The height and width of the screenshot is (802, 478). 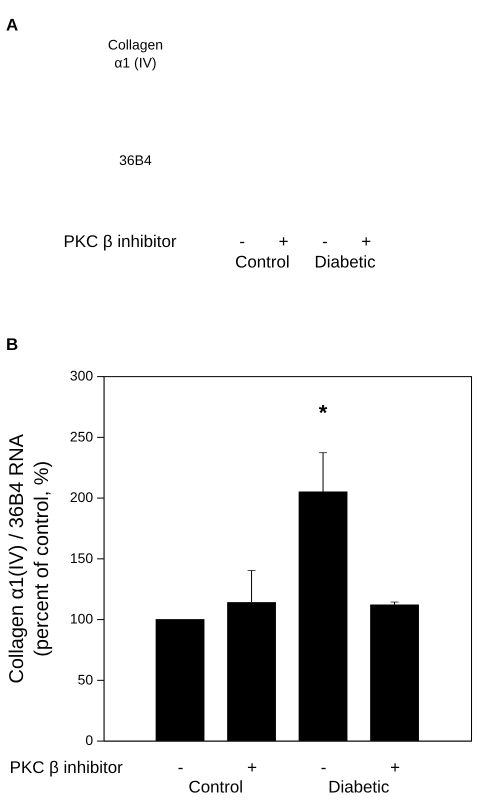 What do you see at coordinates (135, 160) in the screenshot?
I see `category-label: 36B4` at bounding box center [135, 160].